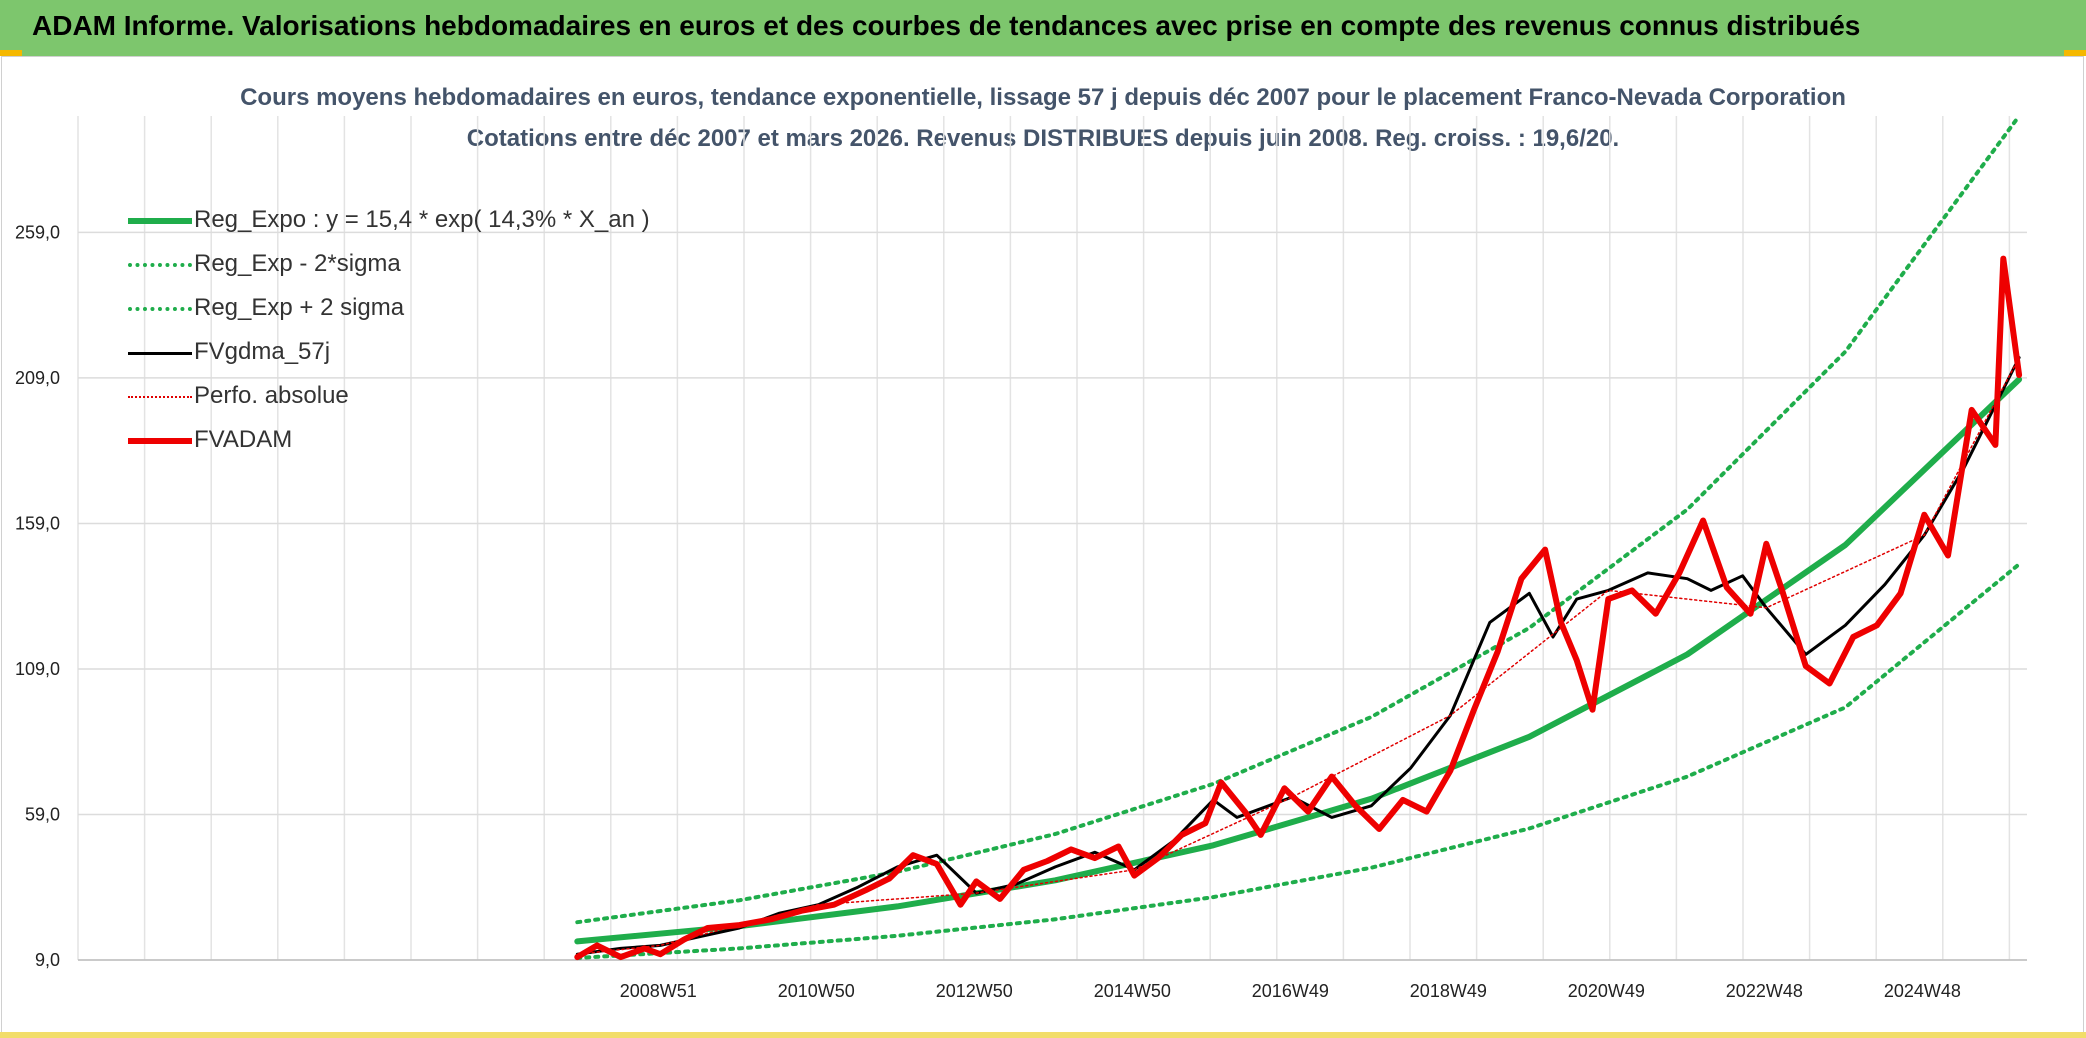  I want to click on x-tick-label: 2014W50, so click(1132, 991).